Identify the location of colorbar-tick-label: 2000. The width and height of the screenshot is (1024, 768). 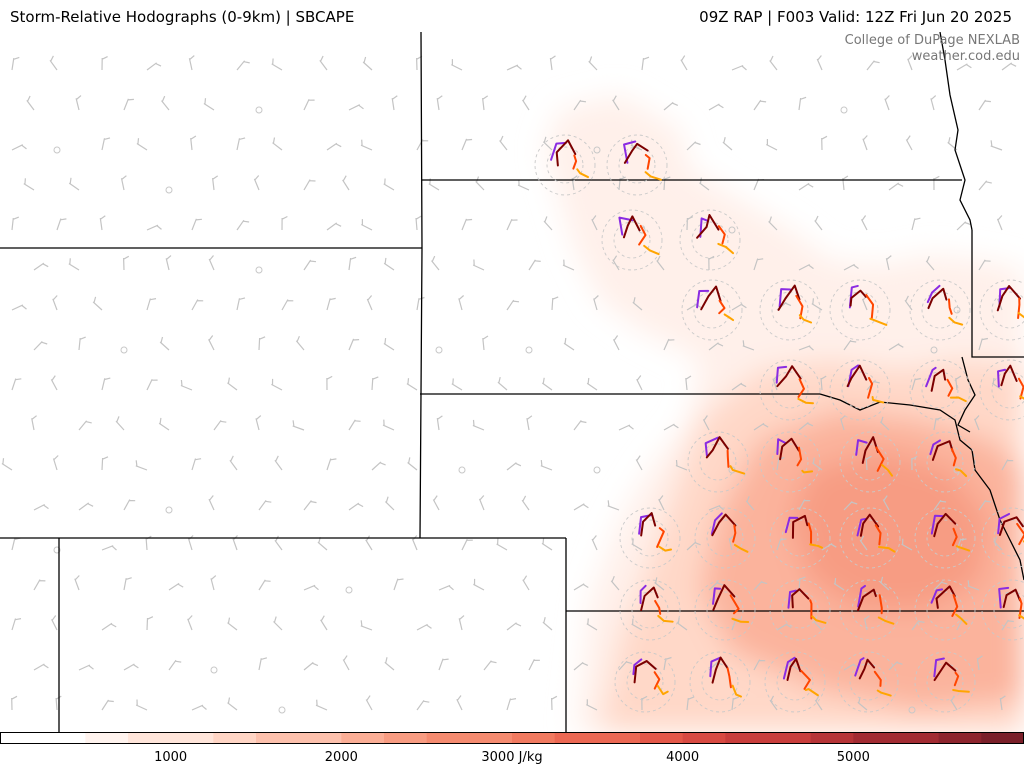
(341, 757).